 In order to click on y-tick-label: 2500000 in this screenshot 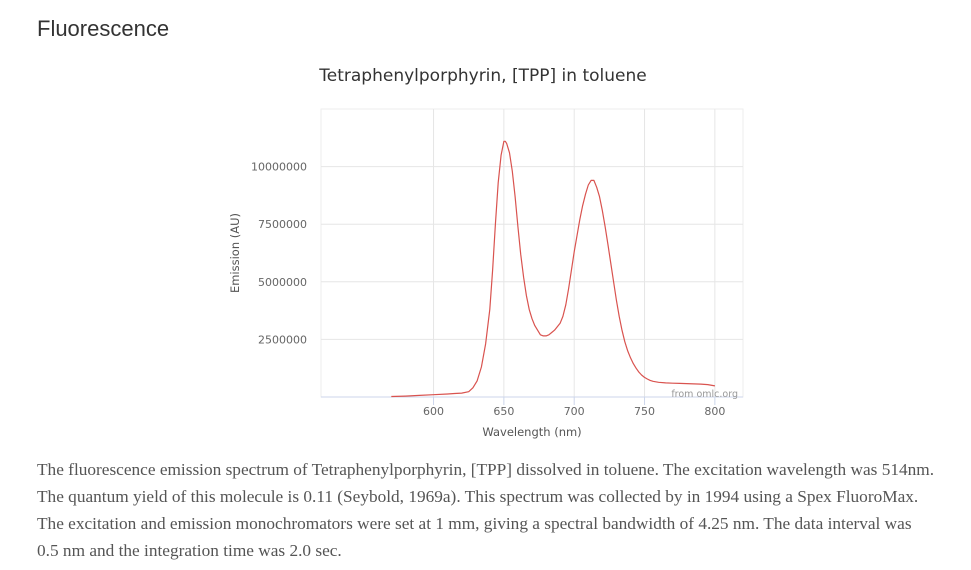, I will do `click(282, 339)`.